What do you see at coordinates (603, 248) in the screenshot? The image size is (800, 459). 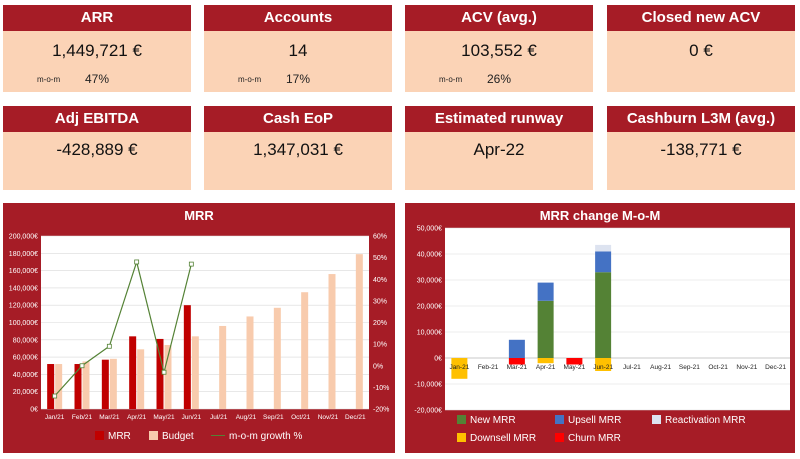 I see `bar-reactivation-mrr` at bounding box center [603, 248].